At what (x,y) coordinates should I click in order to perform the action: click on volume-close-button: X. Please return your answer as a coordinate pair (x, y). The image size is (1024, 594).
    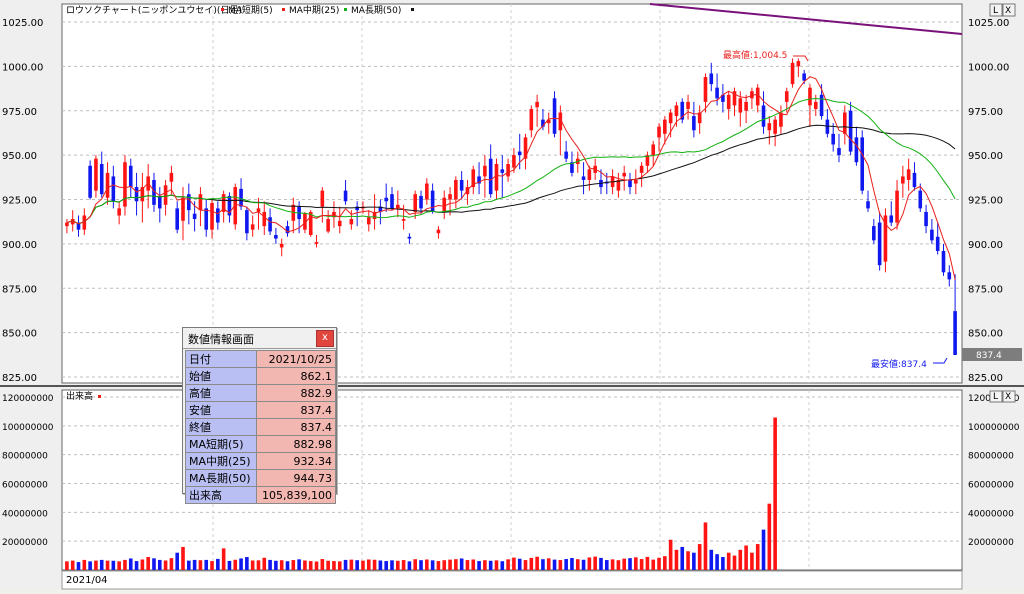
    Looking at the image, I should click on (1009, 396).